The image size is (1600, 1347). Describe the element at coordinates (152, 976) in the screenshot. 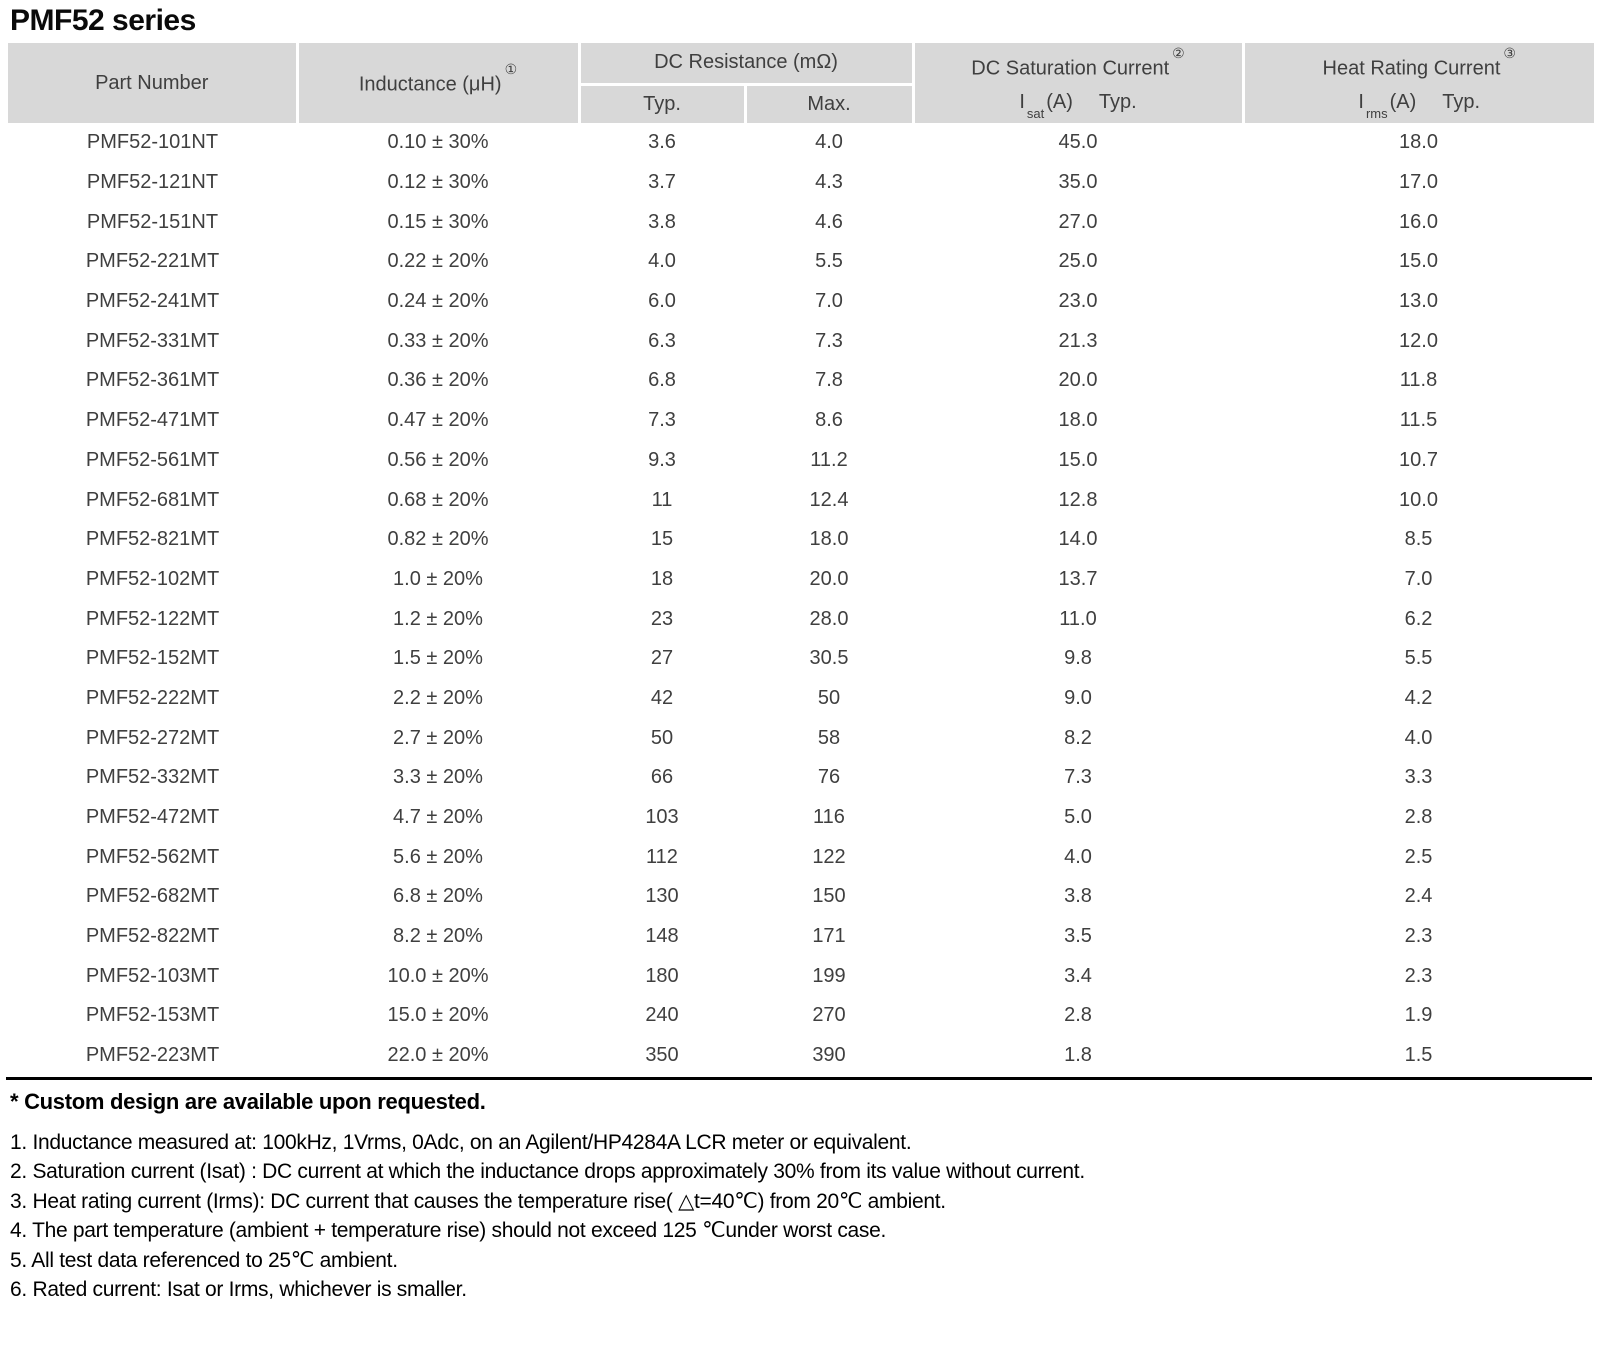

I see `table-cell: PMF52-103MT` at that location.